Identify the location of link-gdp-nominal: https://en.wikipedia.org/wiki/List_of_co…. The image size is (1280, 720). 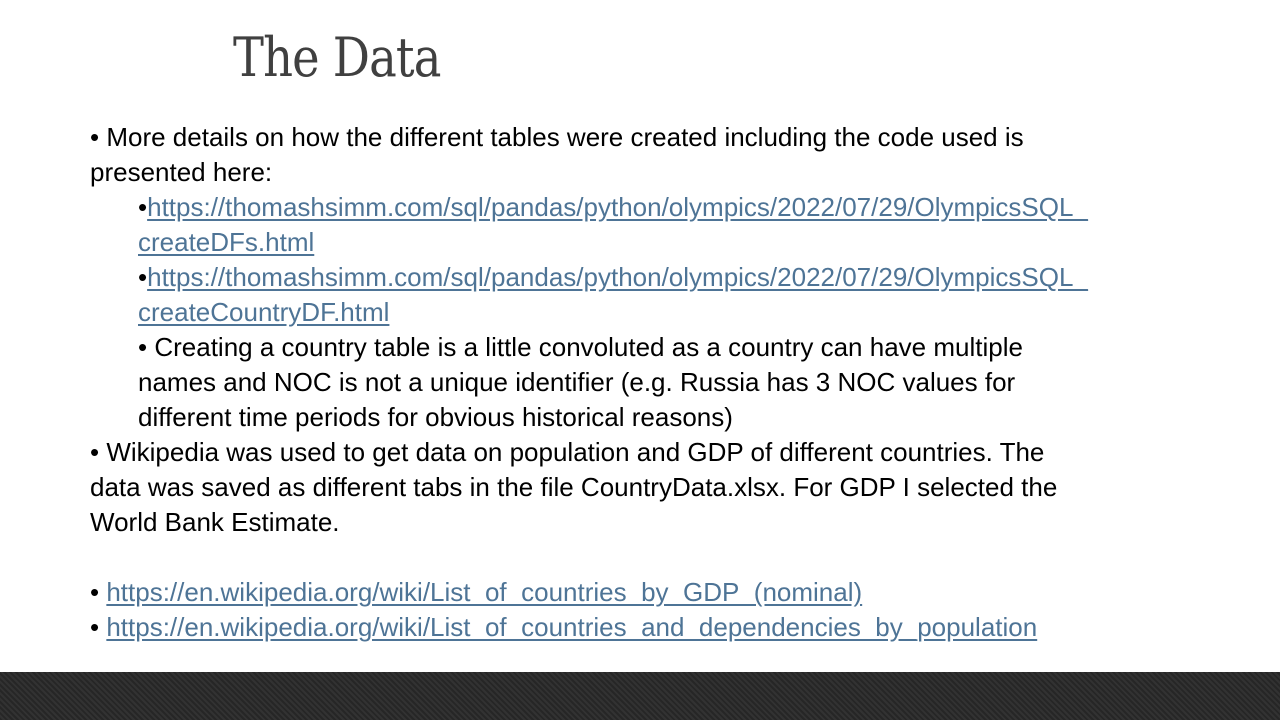
(484, 592).